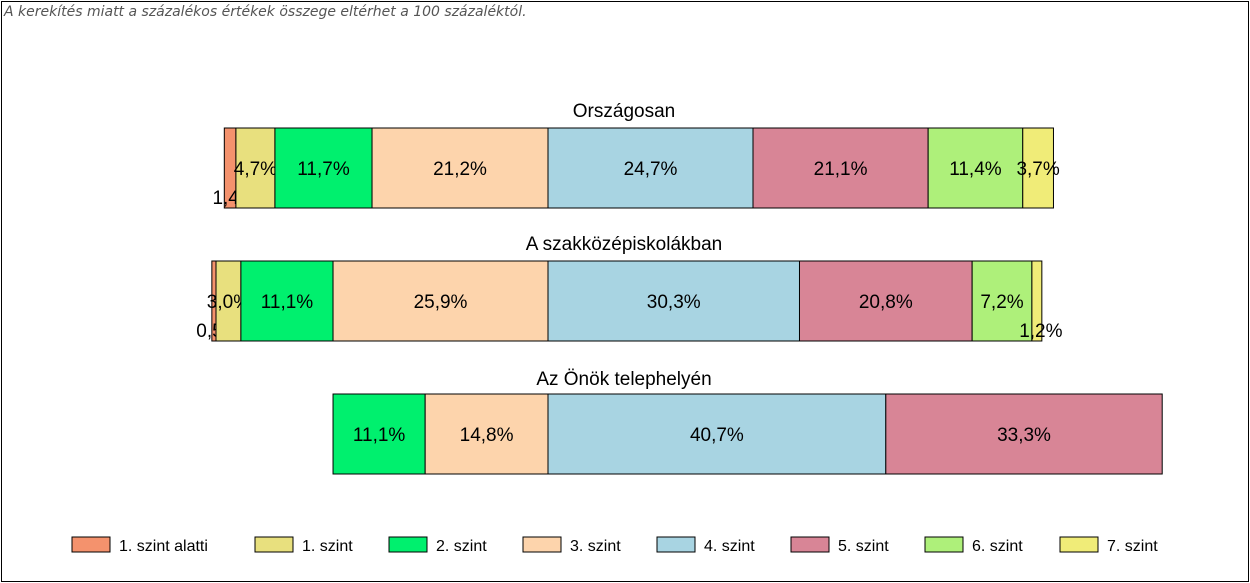 The image size is (1250, 583). I want to click on data-label-6-szint: 11,4%, so click(975, 169).